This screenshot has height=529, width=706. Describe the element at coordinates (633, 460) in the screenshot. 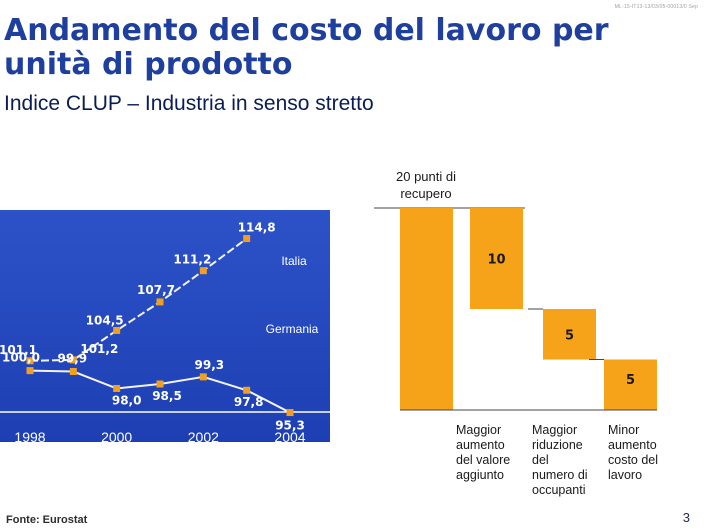

I see `waterfall-caption-2-2: costo del` at that location.